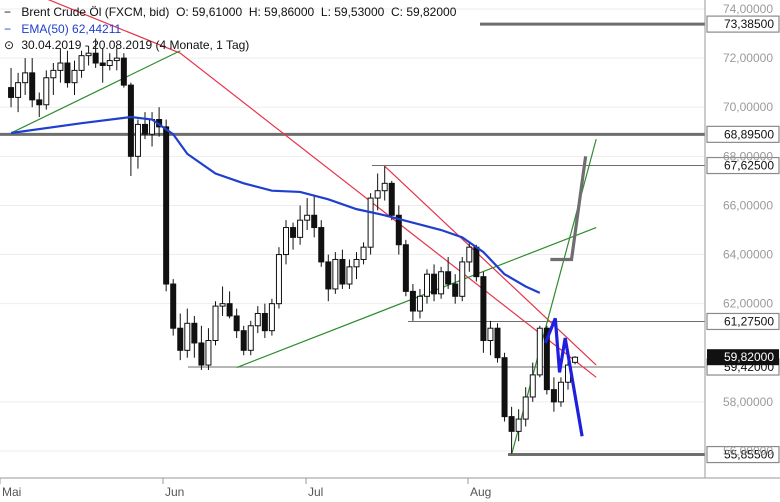 The height and width of the screenshot is (502, 780). What do you see at coordinates (422, 12) in the screenshot?
I see `close-value: C: 59,82000` at bounding box center [422, 12].